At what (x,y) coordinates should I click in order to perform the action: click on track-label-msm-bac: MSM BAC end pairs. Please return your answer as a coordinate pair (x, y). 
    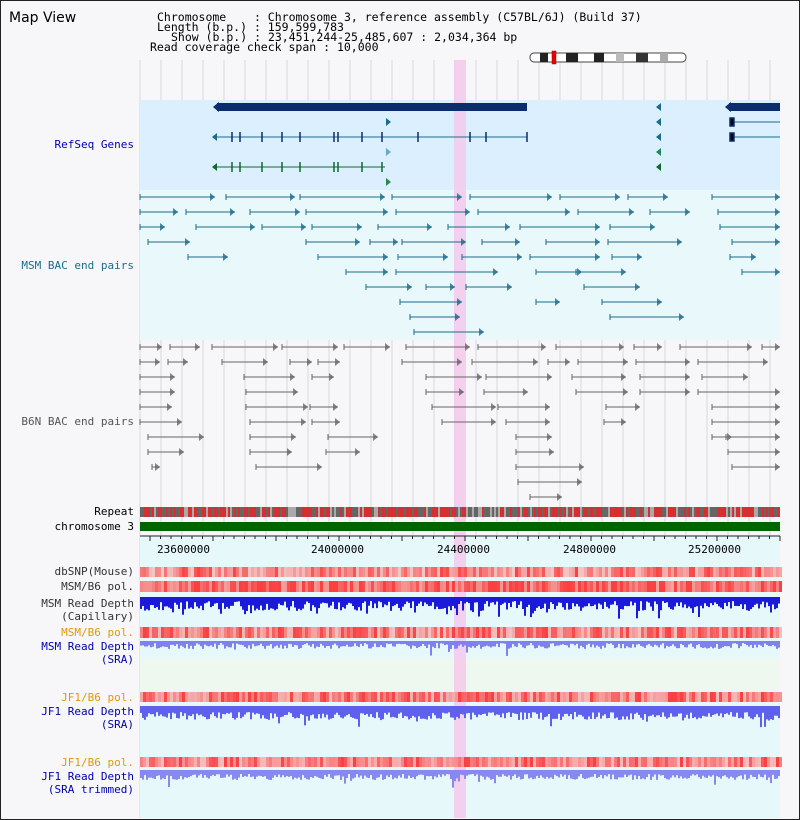
    Looking at the image, I should click on (77, 265).